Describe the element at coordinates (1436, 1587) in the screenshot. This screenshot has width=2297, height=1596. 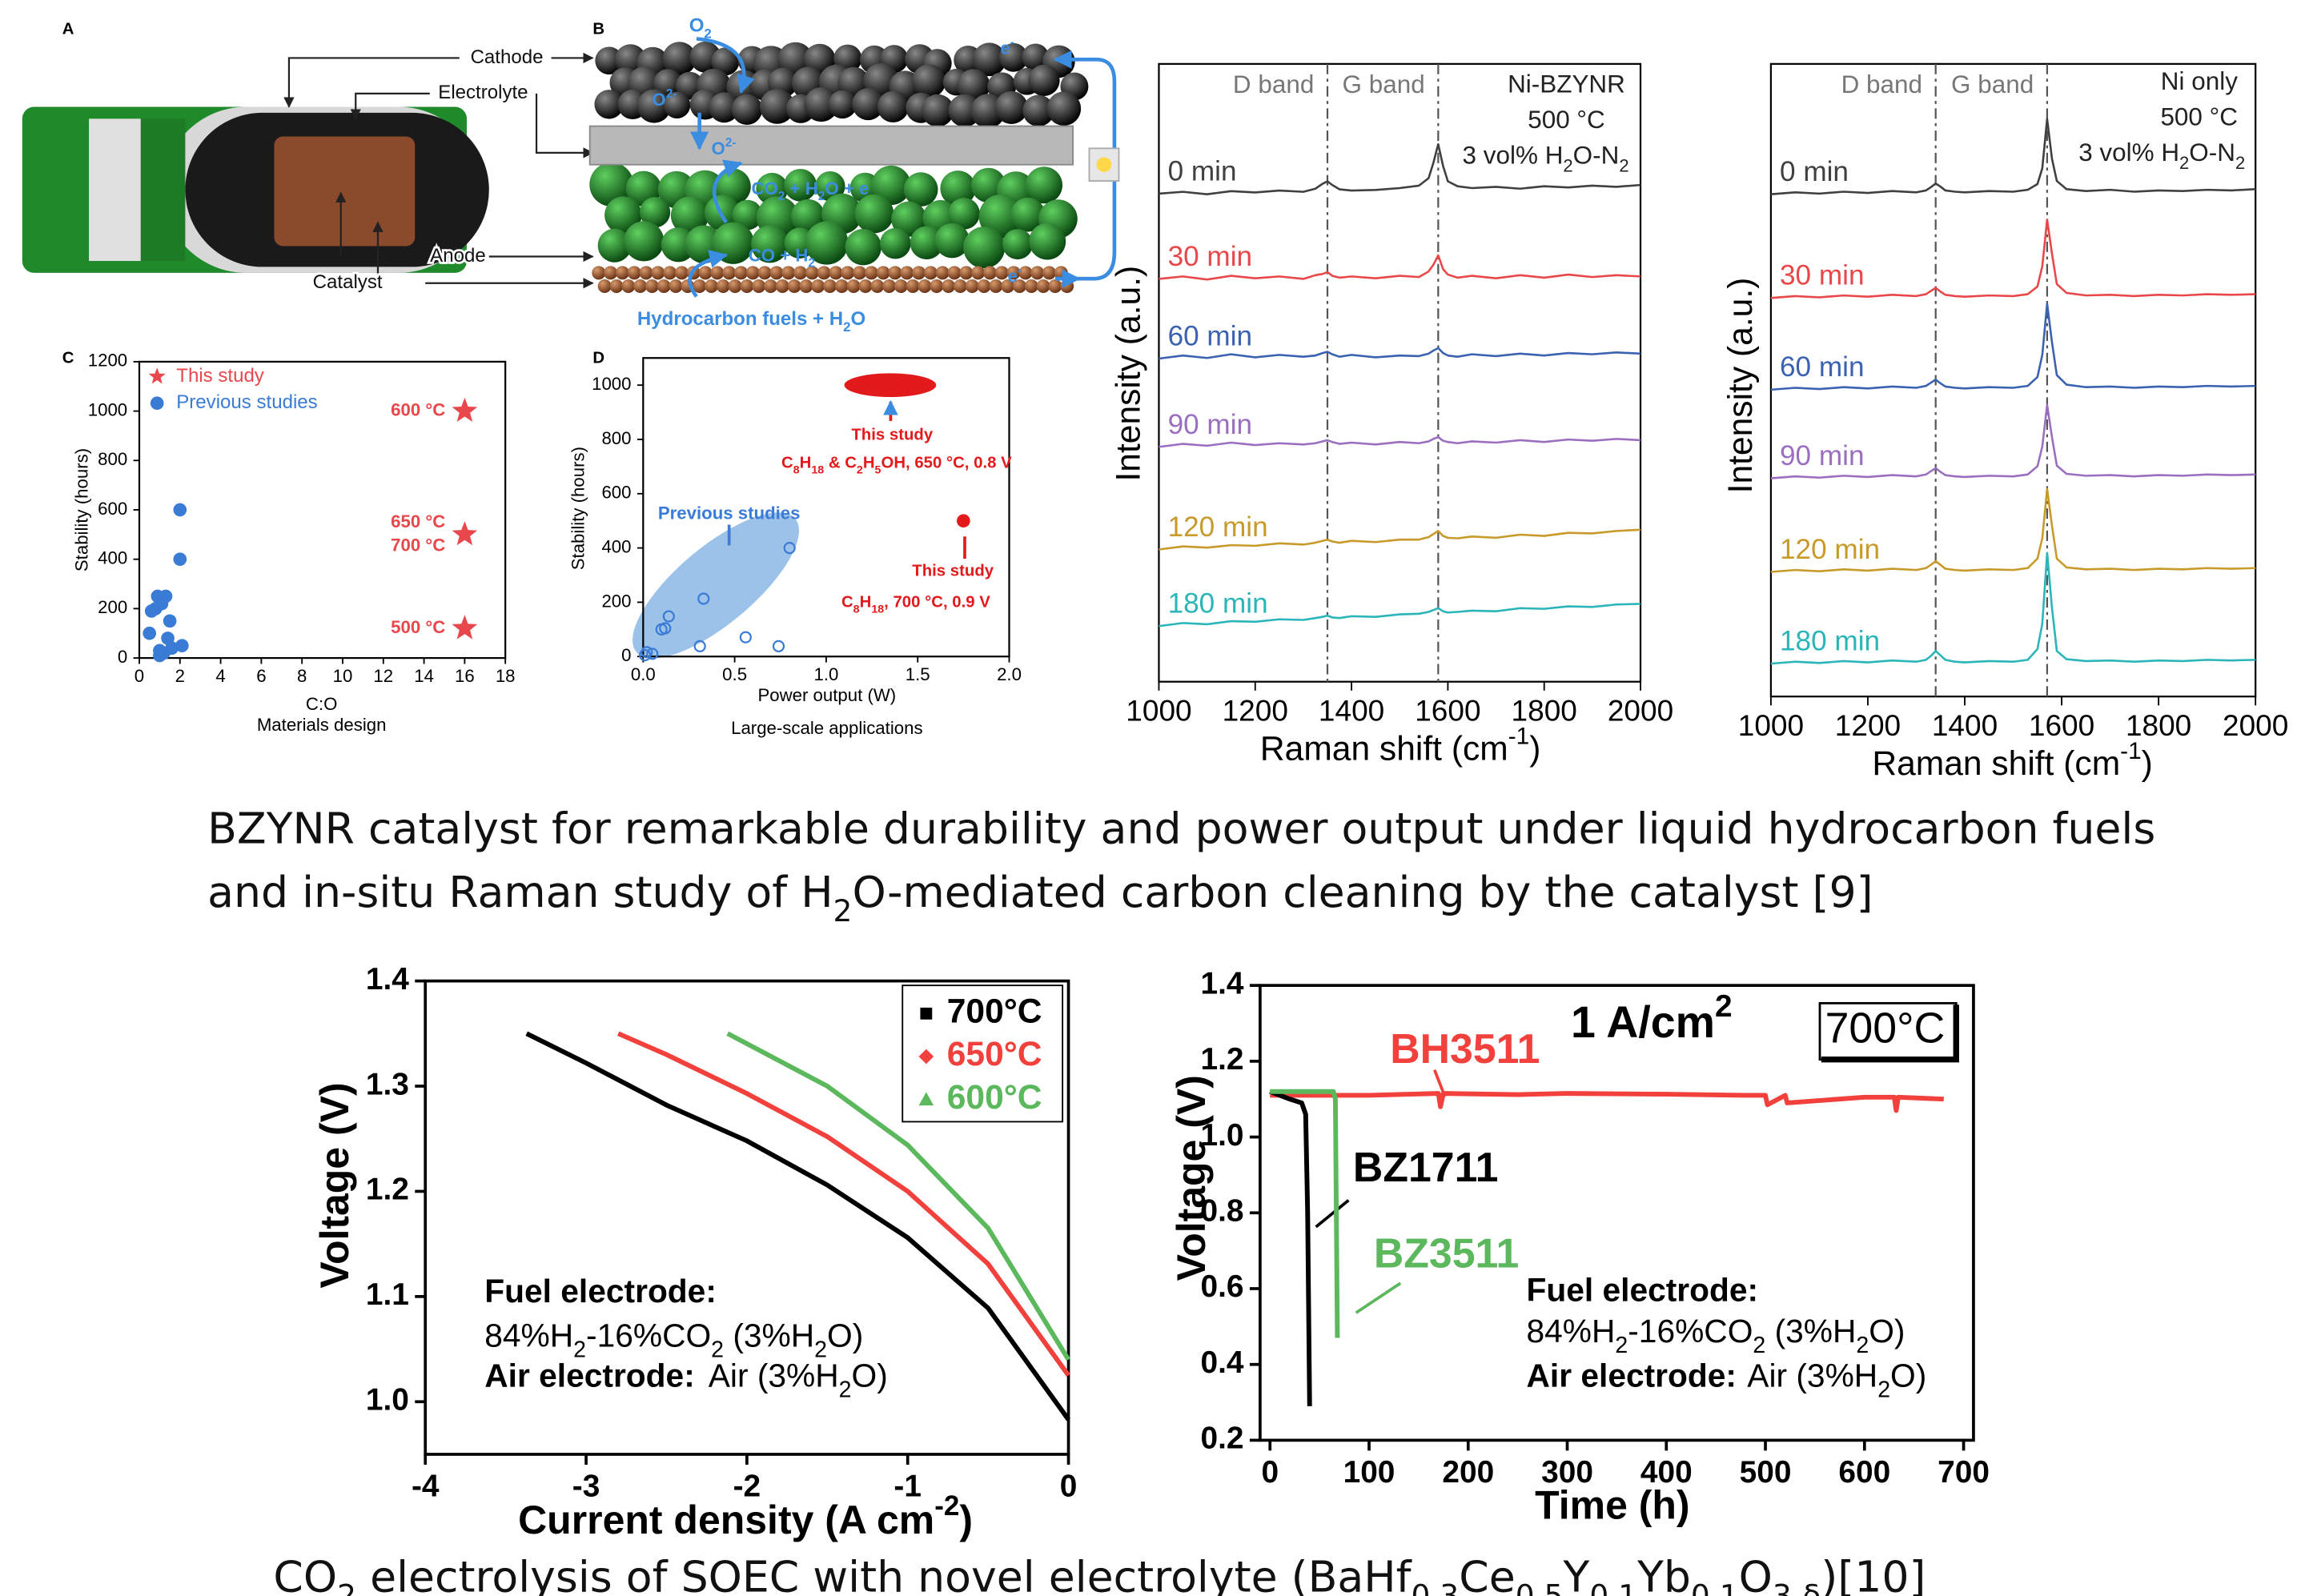
I see `subscript: 0.3` at that location.